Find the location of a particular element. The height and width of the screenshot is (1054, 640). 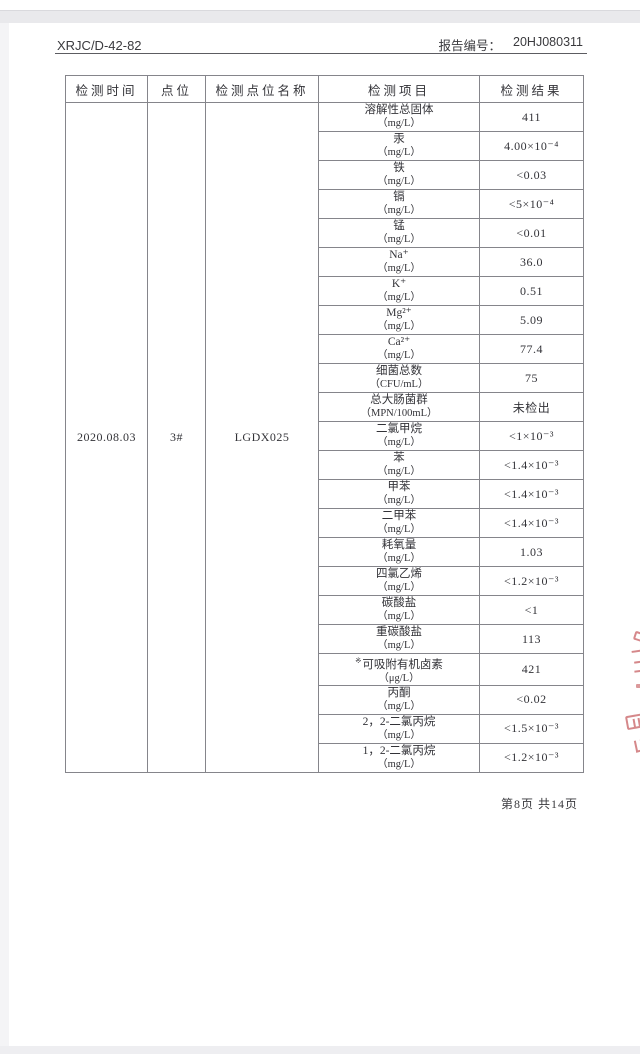

table-row: 二氯甲烷 （mg/L） <1×10⁻³ is located at coordinates (325, 436).